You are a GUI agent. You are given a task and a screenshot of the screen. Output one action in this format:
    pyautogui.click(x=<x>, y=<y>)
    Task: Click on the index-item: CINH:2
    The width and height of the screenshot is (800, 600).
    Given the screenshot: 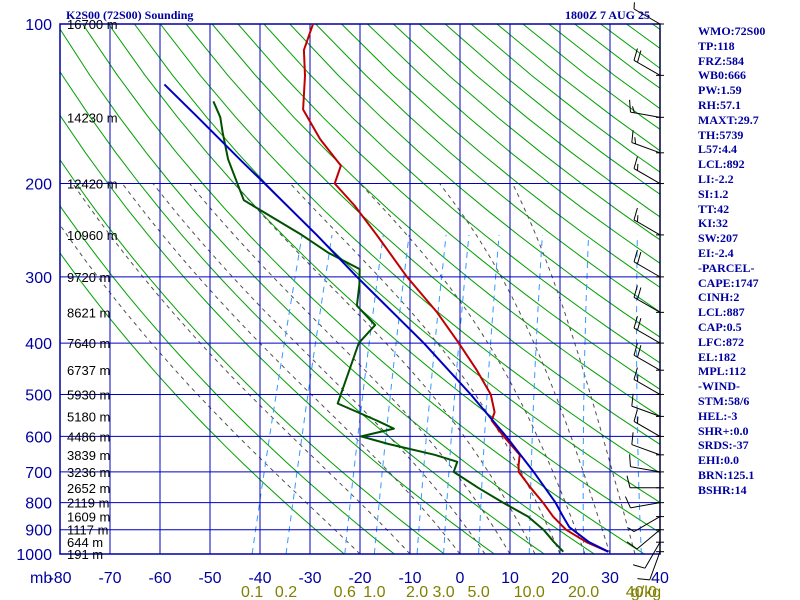 What is the action you would take?
    pyautogui.click(x=719, y=297)
    